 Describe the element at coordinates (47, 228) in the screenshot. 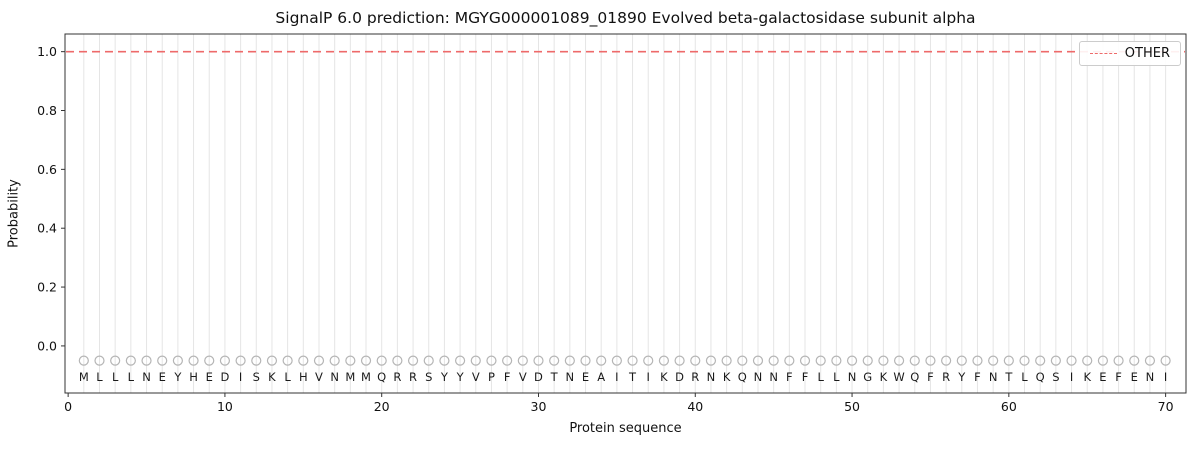

I see `y-tick-label: 0.4` at that location.